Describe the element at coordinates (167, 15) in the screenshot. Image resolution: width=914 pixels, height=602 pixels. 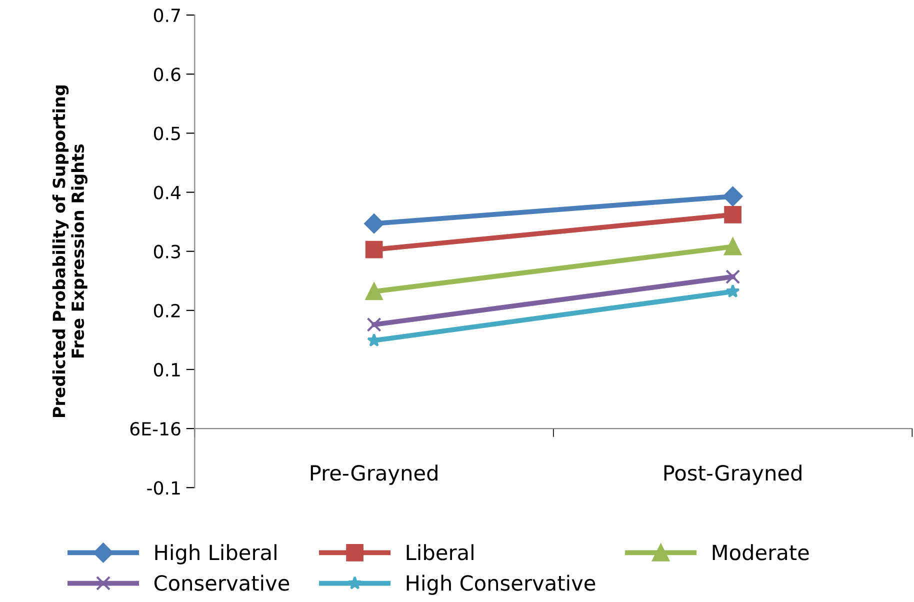
I see `y-tick-label: 0.7` at that location.